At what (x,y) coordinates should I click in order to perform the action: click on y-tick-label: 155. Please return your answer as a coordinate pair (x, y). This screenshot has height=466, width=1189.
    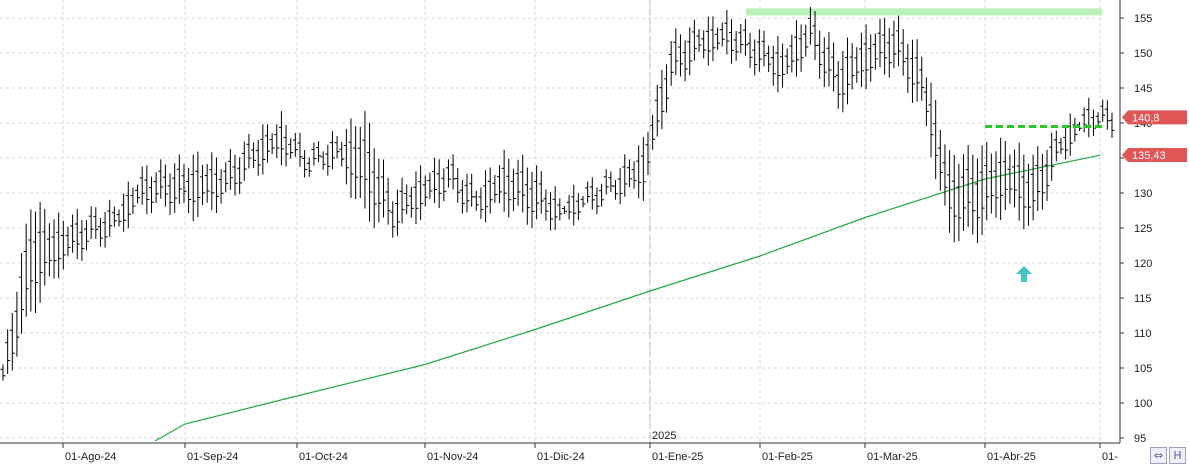
    Looking at the image, I should click on (1143, 19).